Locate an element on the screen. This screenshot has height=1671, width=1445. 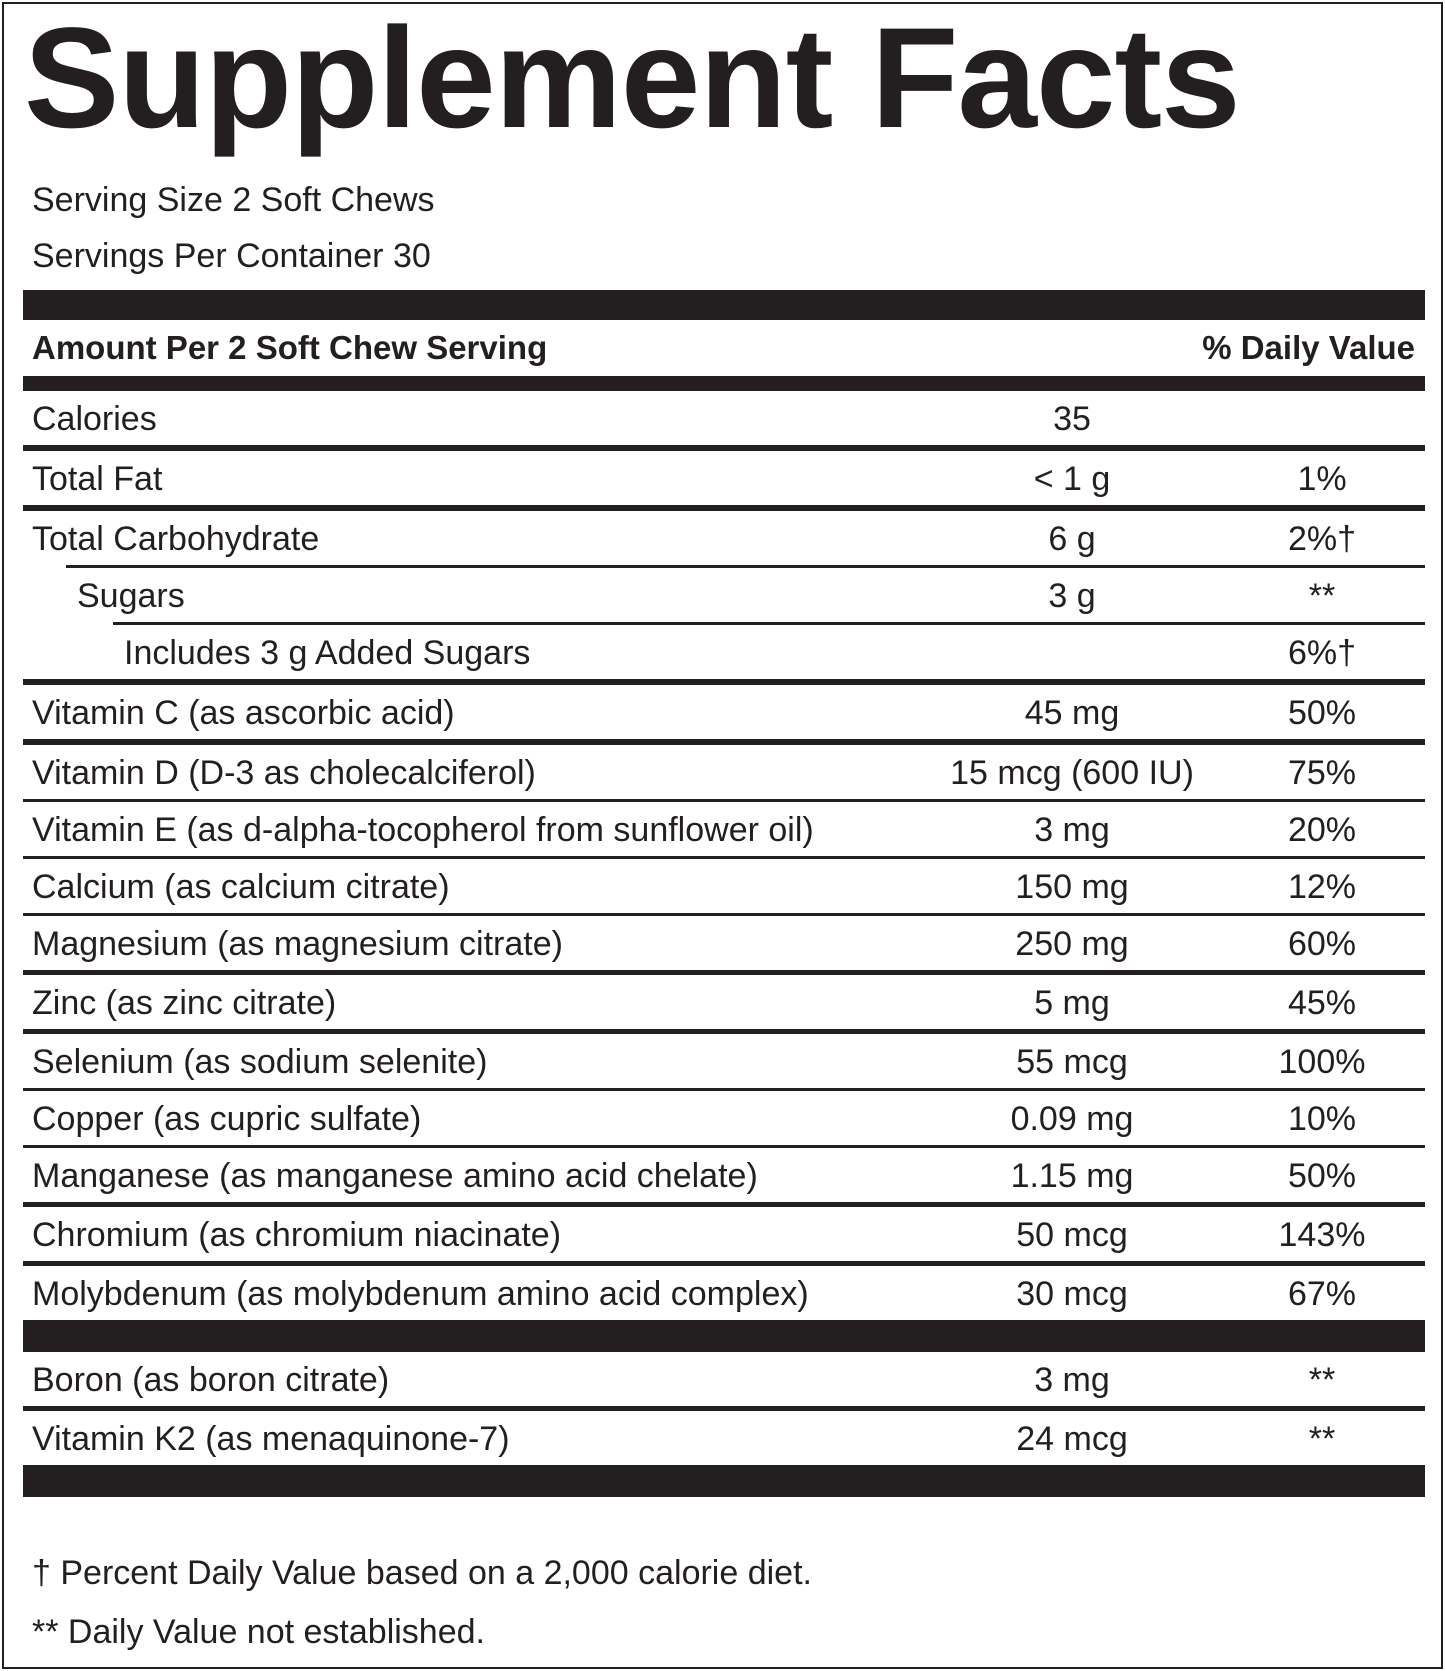
nutrient-name: Selenium (as sodium selenite) is located at coordinates (260, 1062).